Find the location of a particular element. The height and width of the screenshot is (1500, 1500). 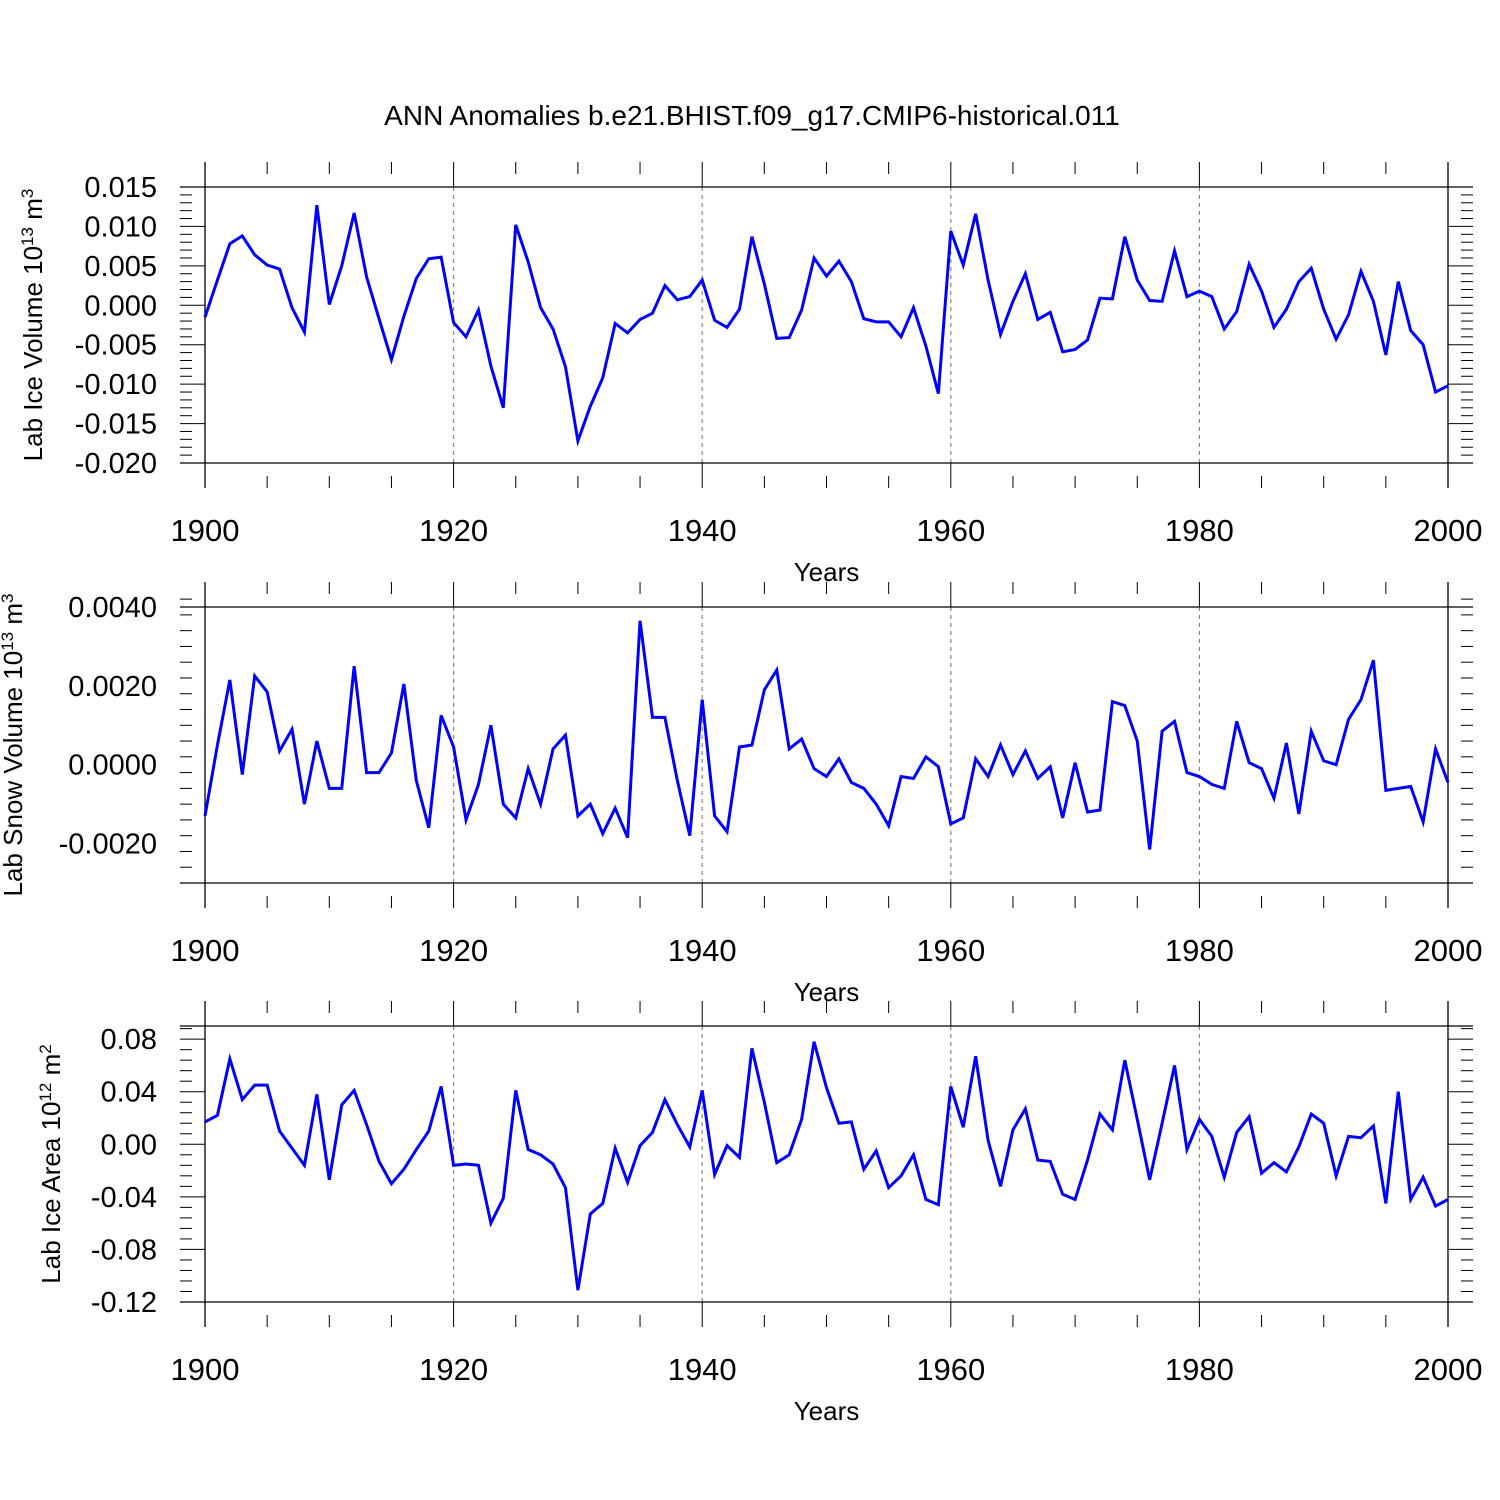

y-axis-label: Lab Ice Area 1012 m2 is located at coordinates (51, 1163).